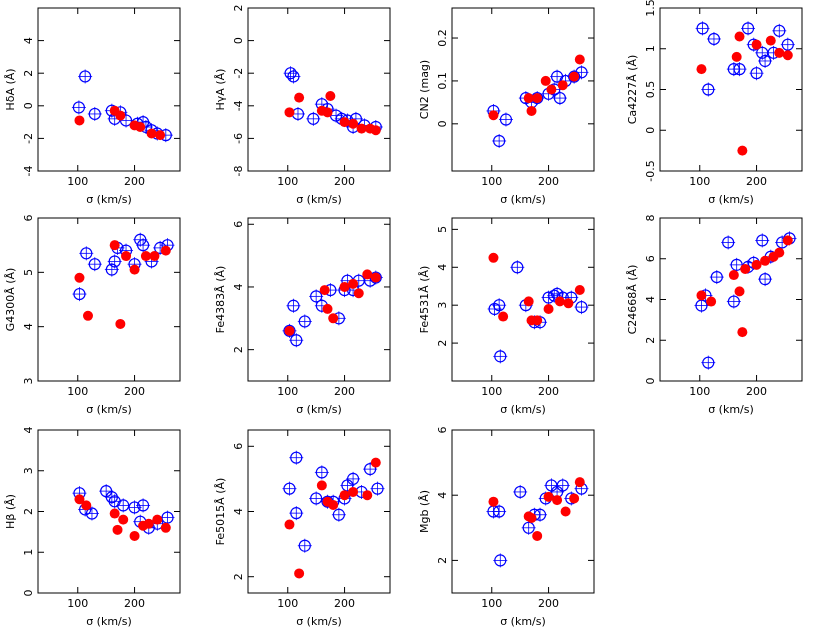 This screenshot has width=830, height=628. I want to click on panel: 100 200 2 4 6 σ (km/s) Mgb (Å), so click(506, 527).